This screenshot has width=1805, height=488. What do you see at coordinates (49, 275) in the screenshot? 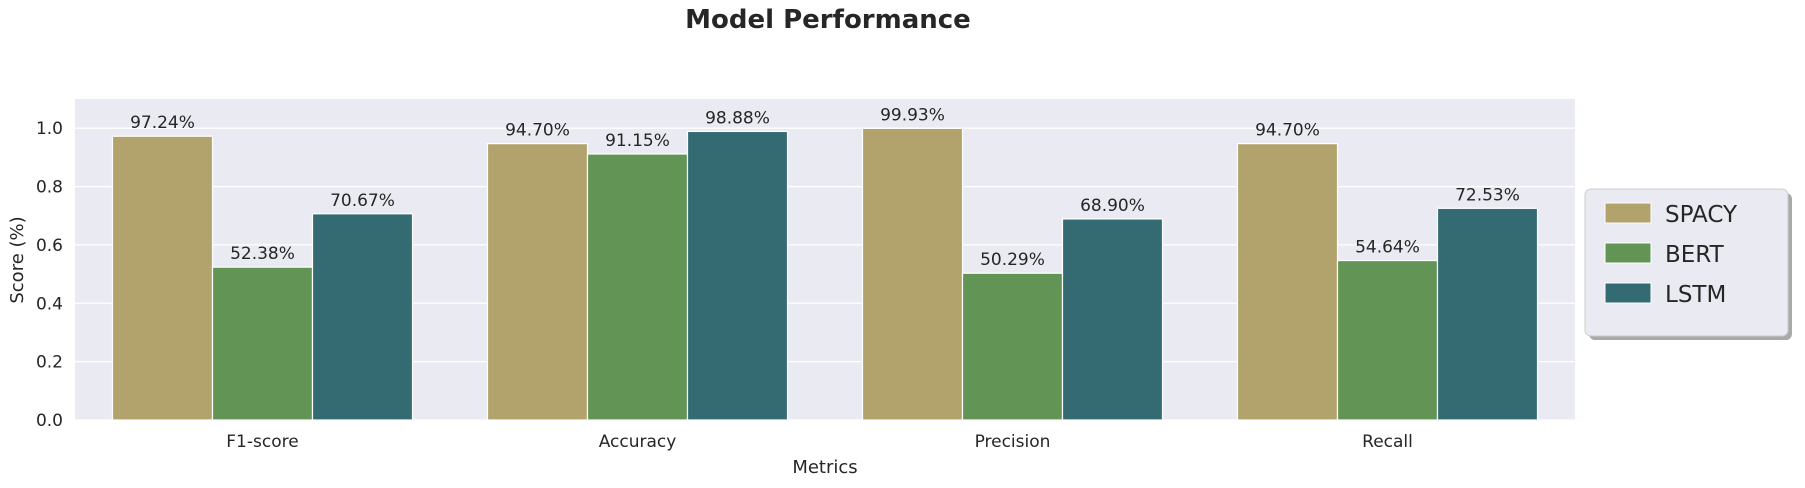
I see `y-axis-ticks: 0.0 0.2 0.4 0.6 0.8 1.0` at bounding box center [49, 275].